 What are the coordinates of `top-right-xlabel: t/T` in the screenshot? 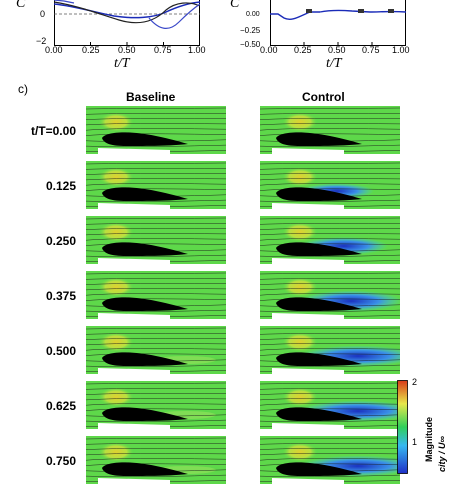 It's located at (334, 63).